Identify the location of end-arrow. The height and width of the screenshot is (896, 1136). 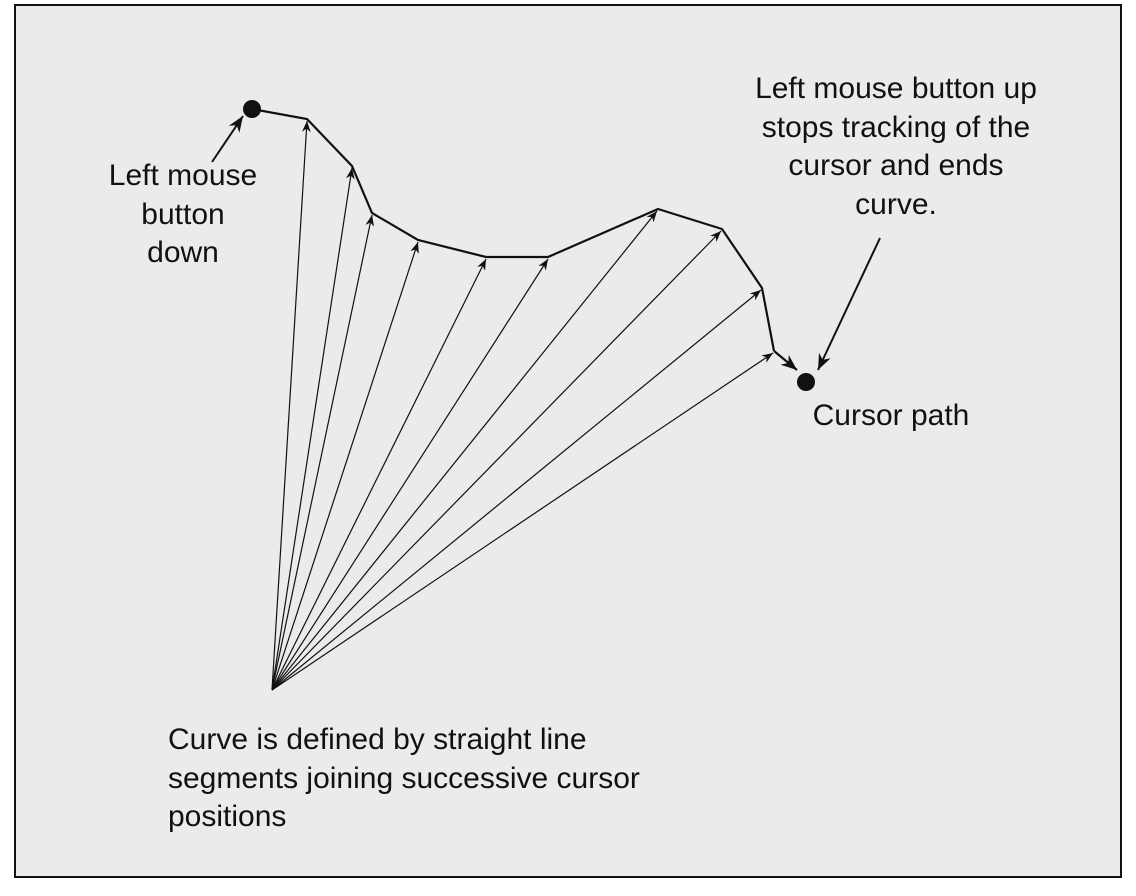
(849, 304).